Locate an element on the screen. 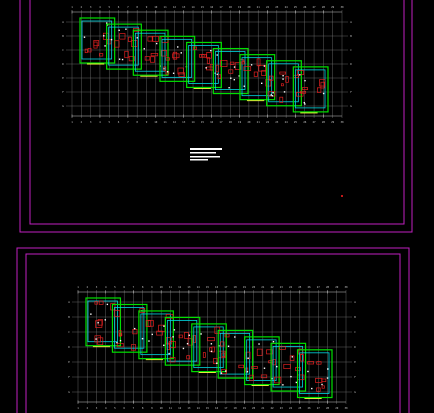  grid-axis-label: E is located at coordinates (351, 78).